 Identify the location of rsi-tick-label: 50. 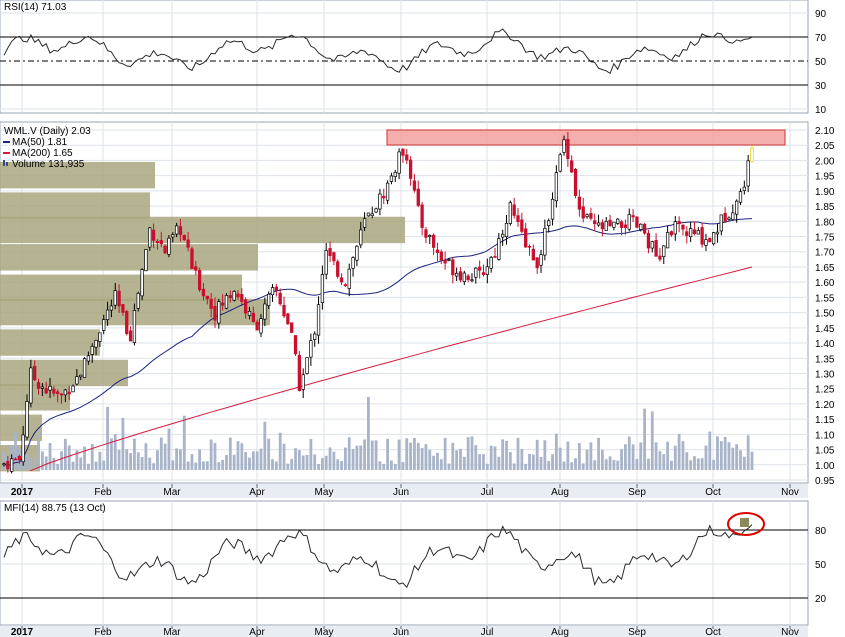
(821, 62).